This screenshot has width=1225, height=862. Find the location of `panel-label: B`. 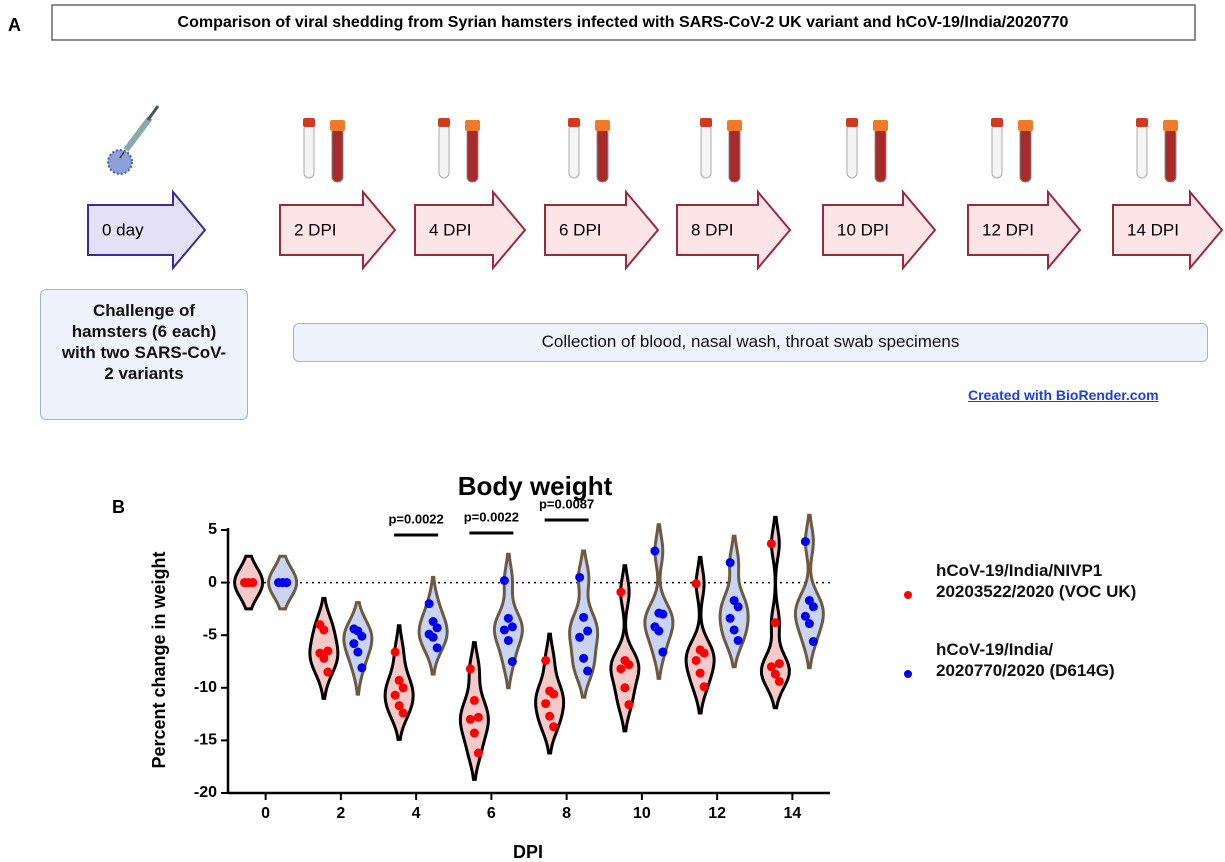

panel-label: B is located at coordinates (118, 507).